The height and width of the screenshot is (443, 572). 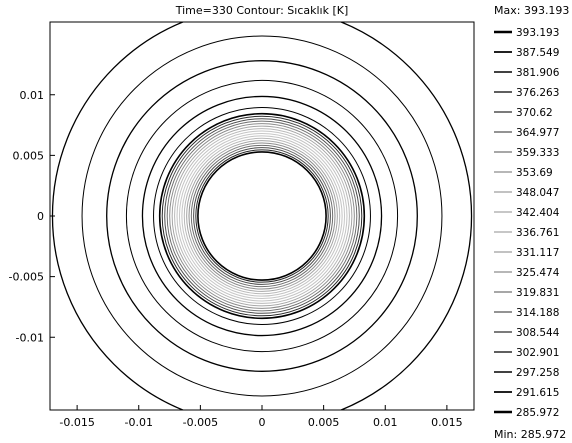 I want to click on x-tick-label: -0.01, so click(x=139, y=422).